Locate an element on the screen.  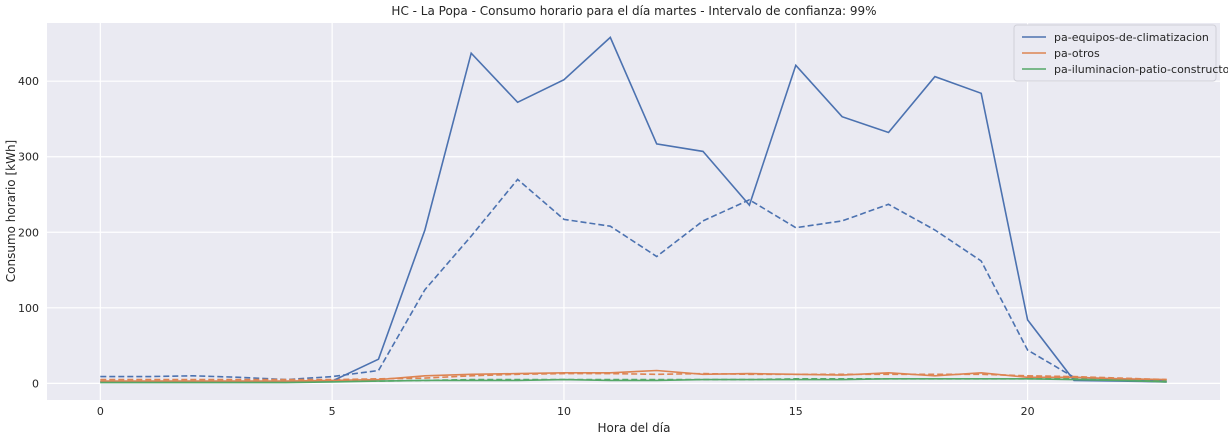
x-axis-label: Hora del día is located at coordinates (634, 428).